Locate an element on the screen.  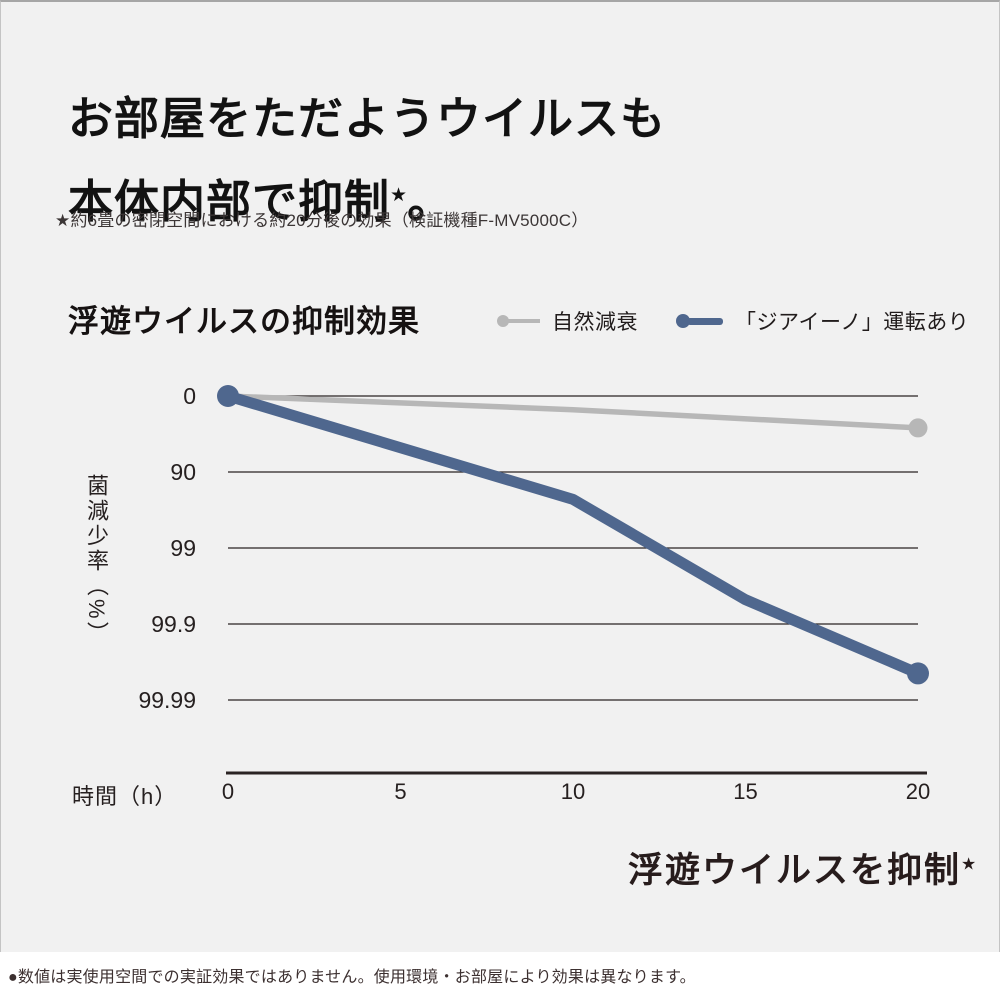
y-axis-unit-label: 菌減少率（%） is located at coordinates (96, 560).